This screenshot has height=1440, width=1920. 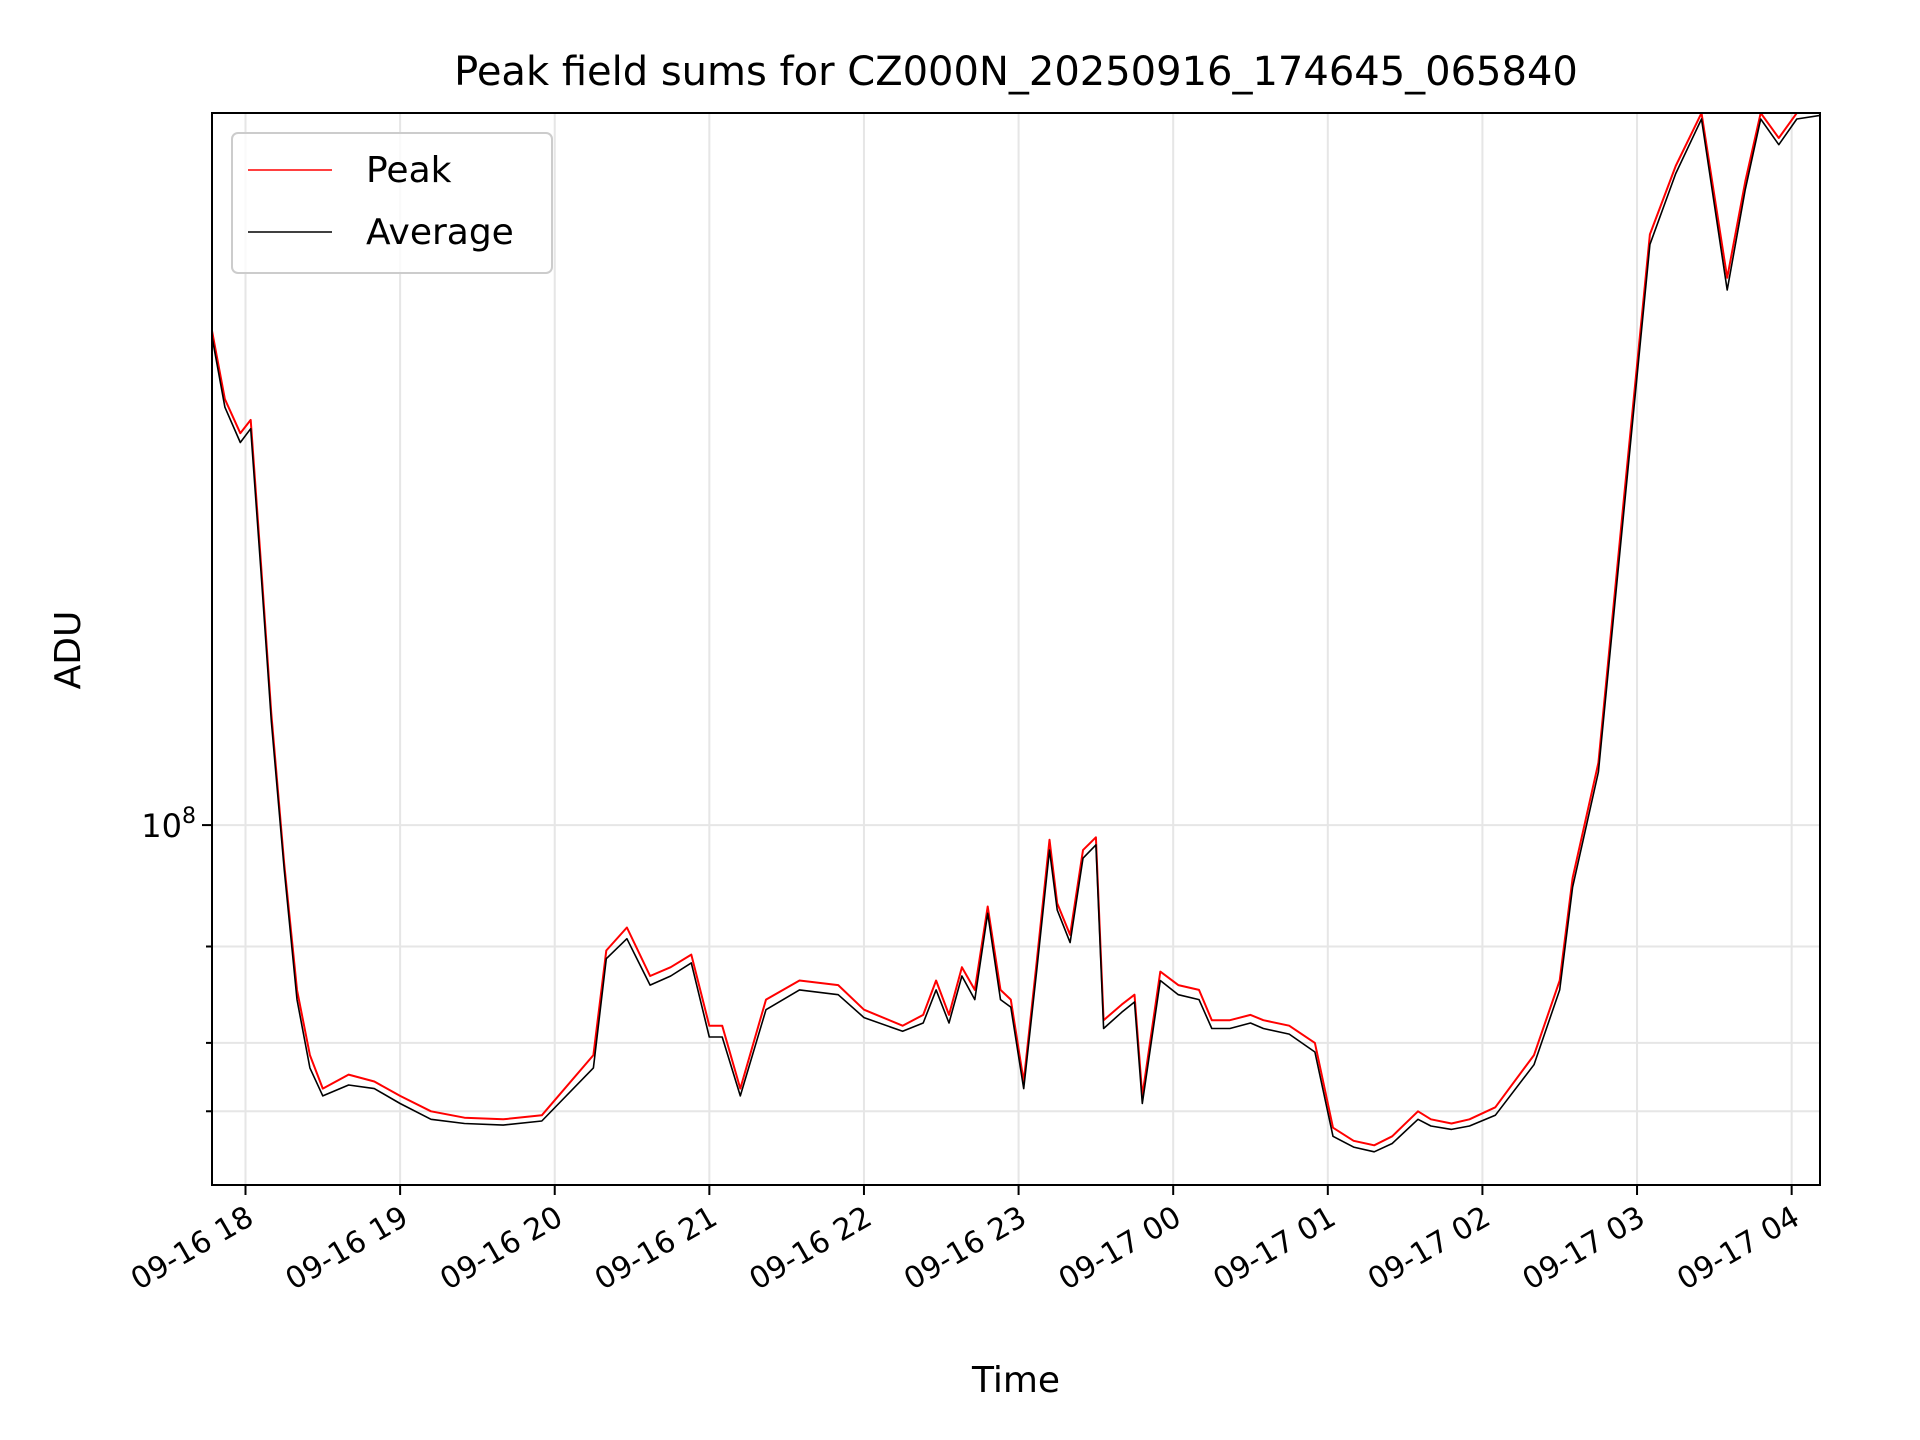 I want to click on y-tick-label: 108, so click(x=168, y=824).